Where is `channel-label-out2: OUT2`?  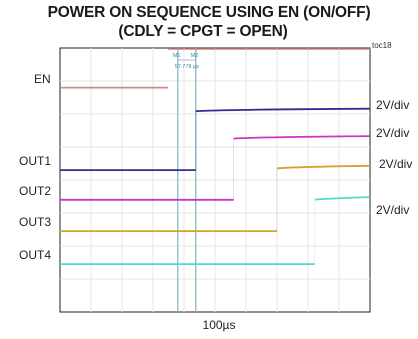
channel-label-out2: OUT2 is located at coordinates (35, 190).